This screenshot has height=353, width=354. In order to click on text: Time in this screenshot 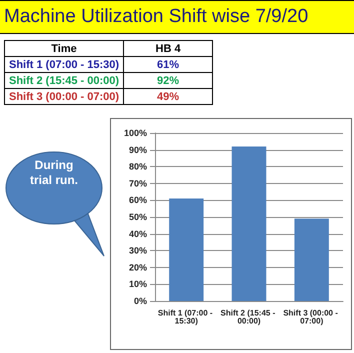, I will do `click(64, 48)`.